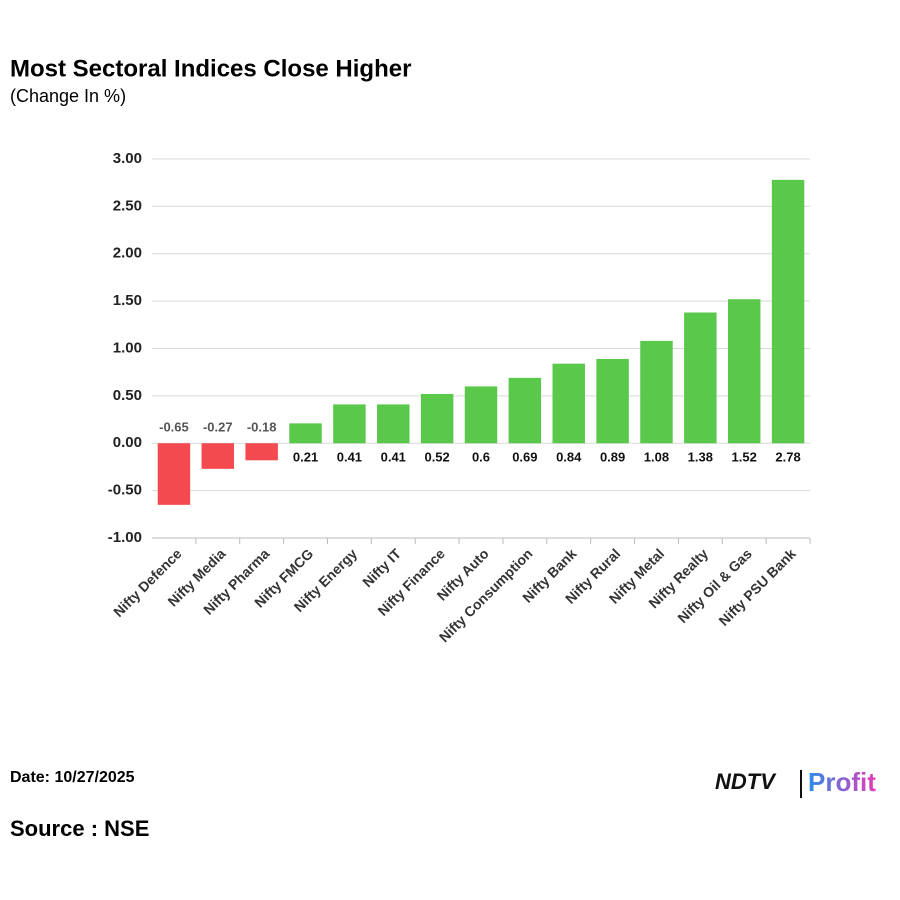  What do you see at coordinates (612, 457) in the screenshot?
I see `value-label: 0.89` at bounding box center [612, 457].